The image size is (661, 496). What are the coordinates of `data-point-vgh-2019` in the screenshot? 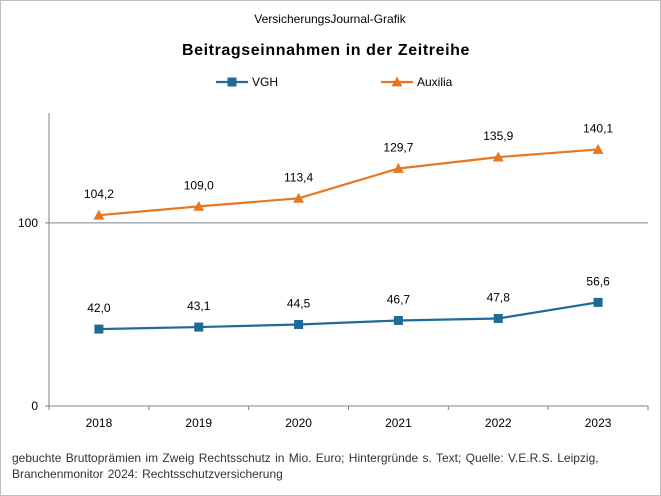 It's located at (199, 327).